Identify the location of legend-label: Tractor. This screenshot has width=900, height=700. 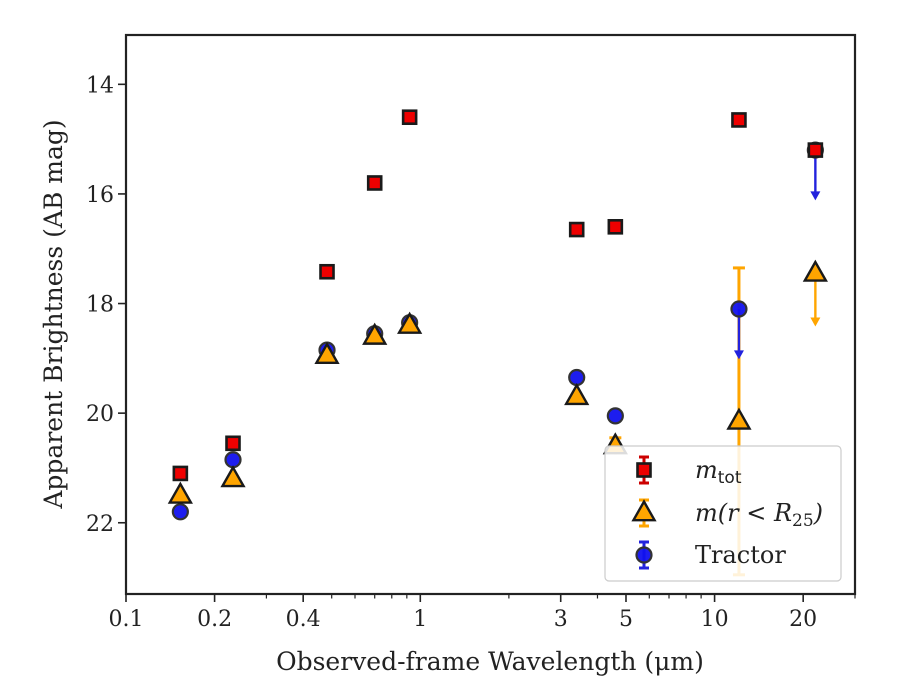
(740, 555).